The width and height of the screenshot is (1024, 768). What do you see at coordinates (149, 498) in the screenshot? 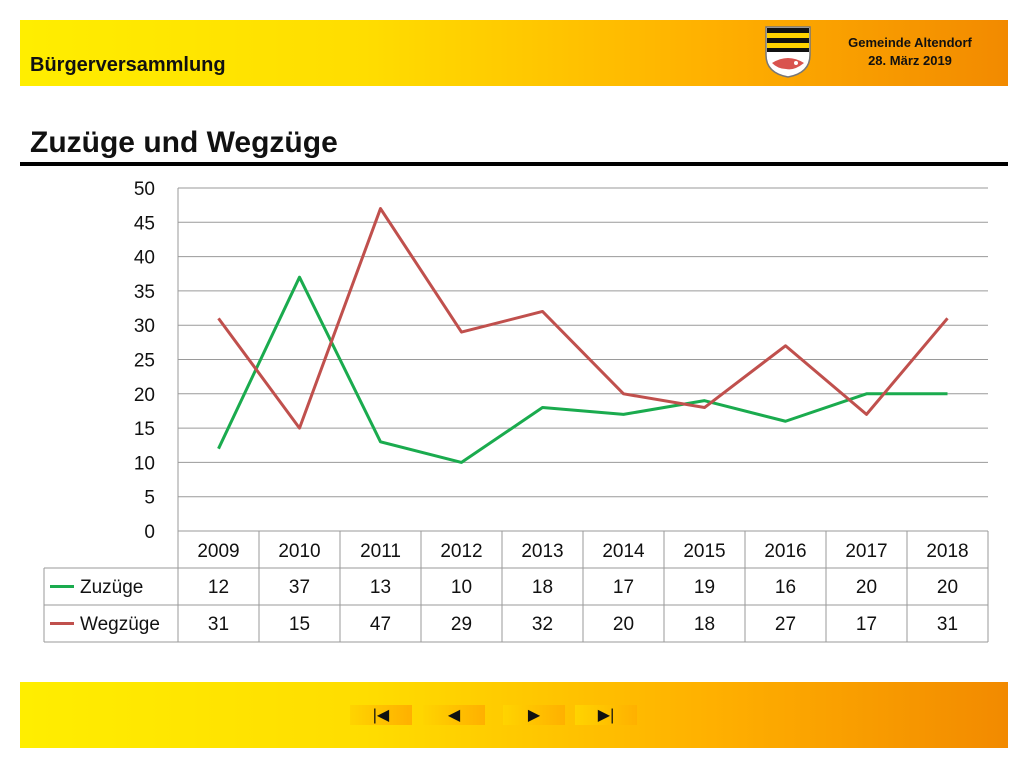
I see `y-tick-label: 5` at bounding box center [149, 498].